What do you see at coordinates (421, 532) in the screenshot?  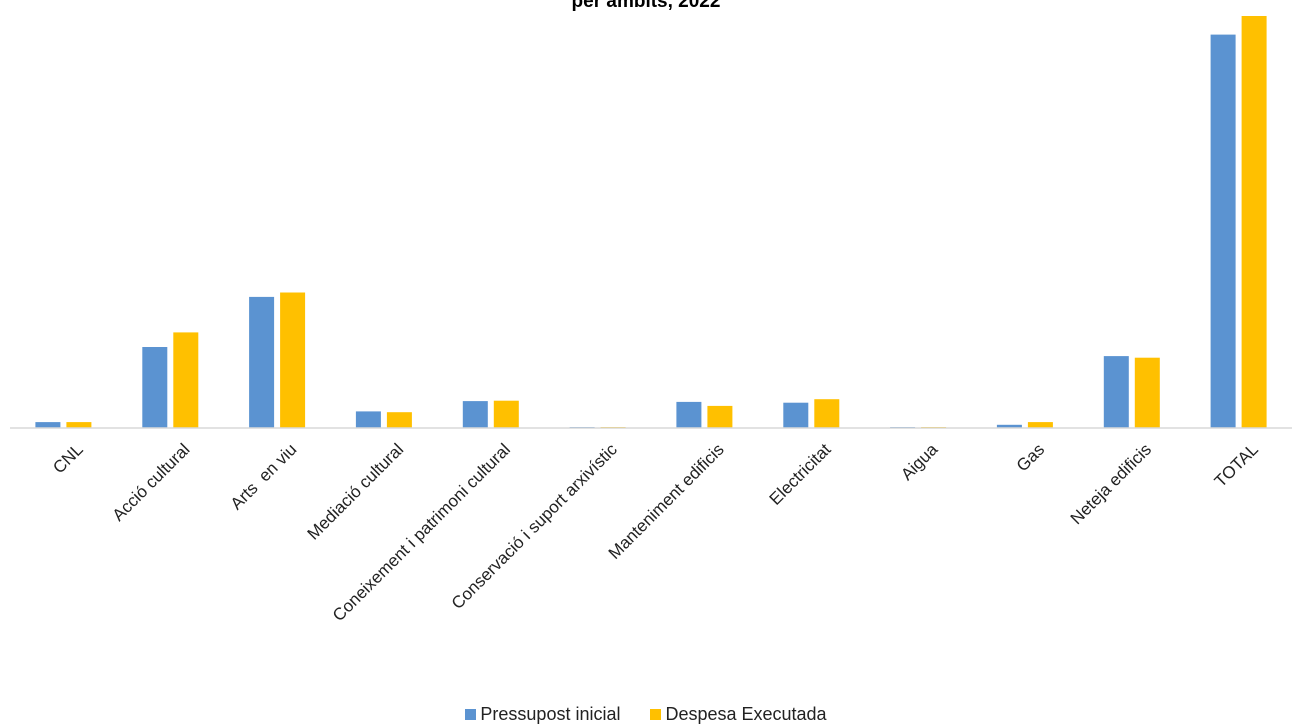 I see `x-tick-label: Coneixement i patrimoni cultural` at bounding box center [421, 532].